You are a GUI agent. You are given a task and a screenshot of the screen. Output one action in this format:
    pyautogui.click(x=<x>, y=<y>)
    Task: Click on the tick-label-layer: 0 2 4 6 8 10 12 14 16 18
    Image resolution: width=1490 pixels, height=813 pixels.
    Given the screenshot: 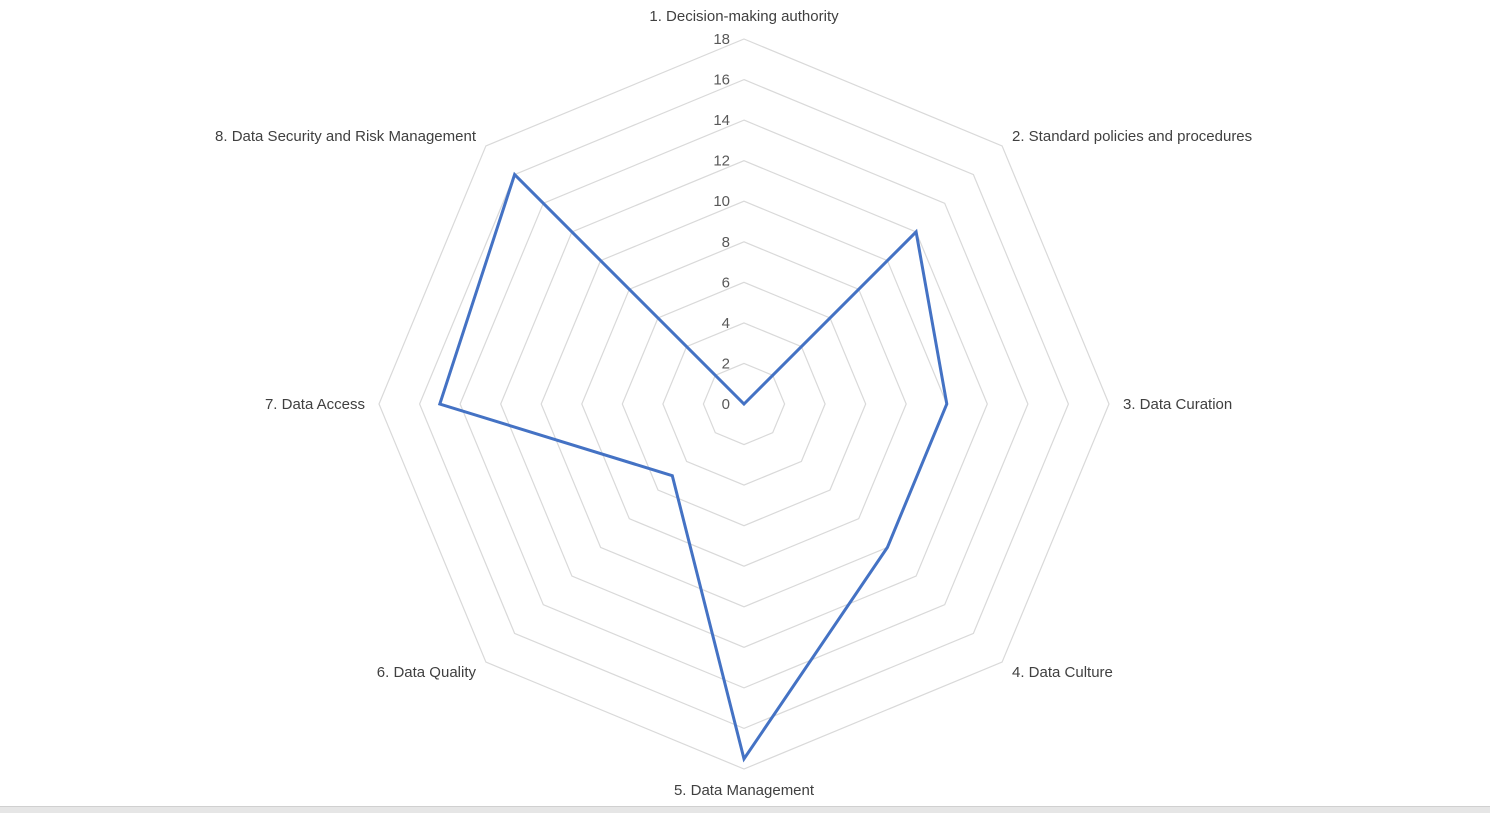 What is the action you would take?
    pyautogui.click(x=721, y=222)
    